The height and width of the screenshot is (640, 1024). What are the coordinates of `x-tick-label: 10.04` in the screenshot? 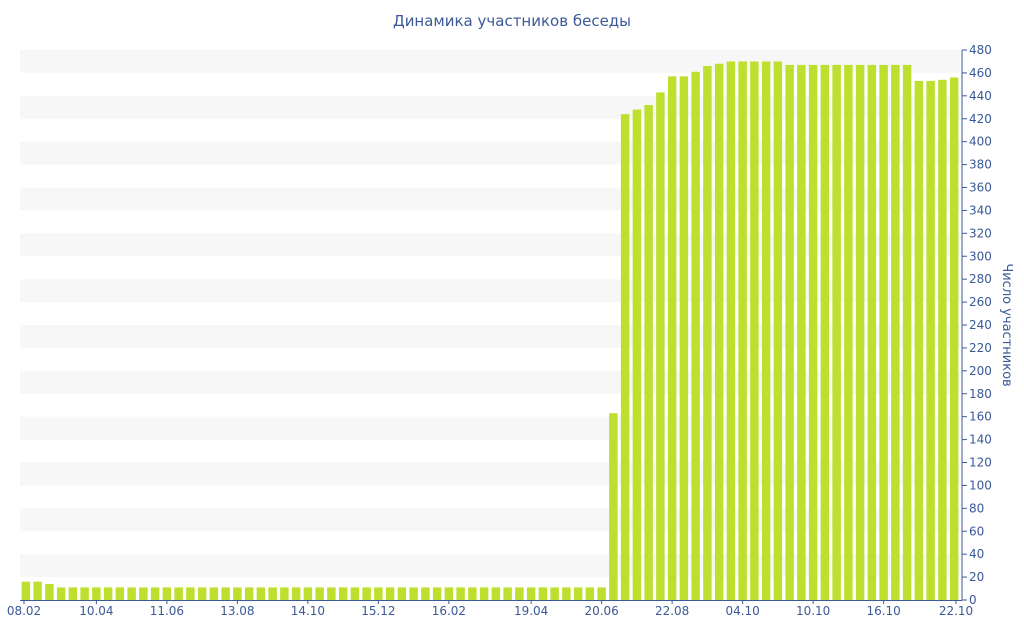 It's located at (96, 611).